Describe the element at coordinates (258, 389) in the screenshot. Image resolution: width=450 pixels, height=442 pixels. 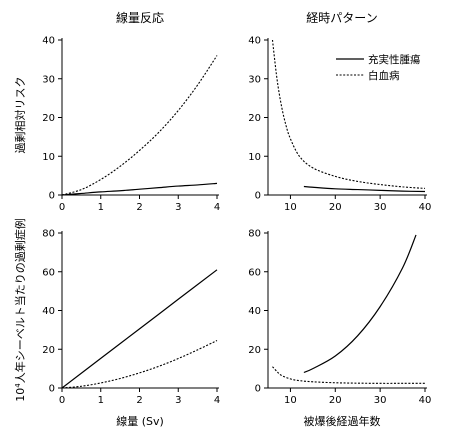
I see `y-tick-label-bottom-right: 0` at that location.